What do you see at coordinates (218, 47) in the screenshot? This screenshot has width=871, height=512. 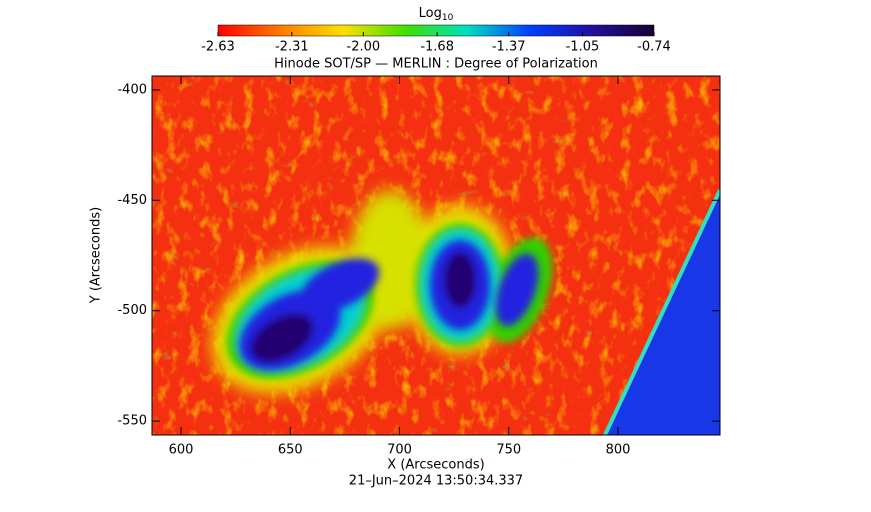 I see `colorbar-tick-label: -2.63` at bounding box center [218, 47].